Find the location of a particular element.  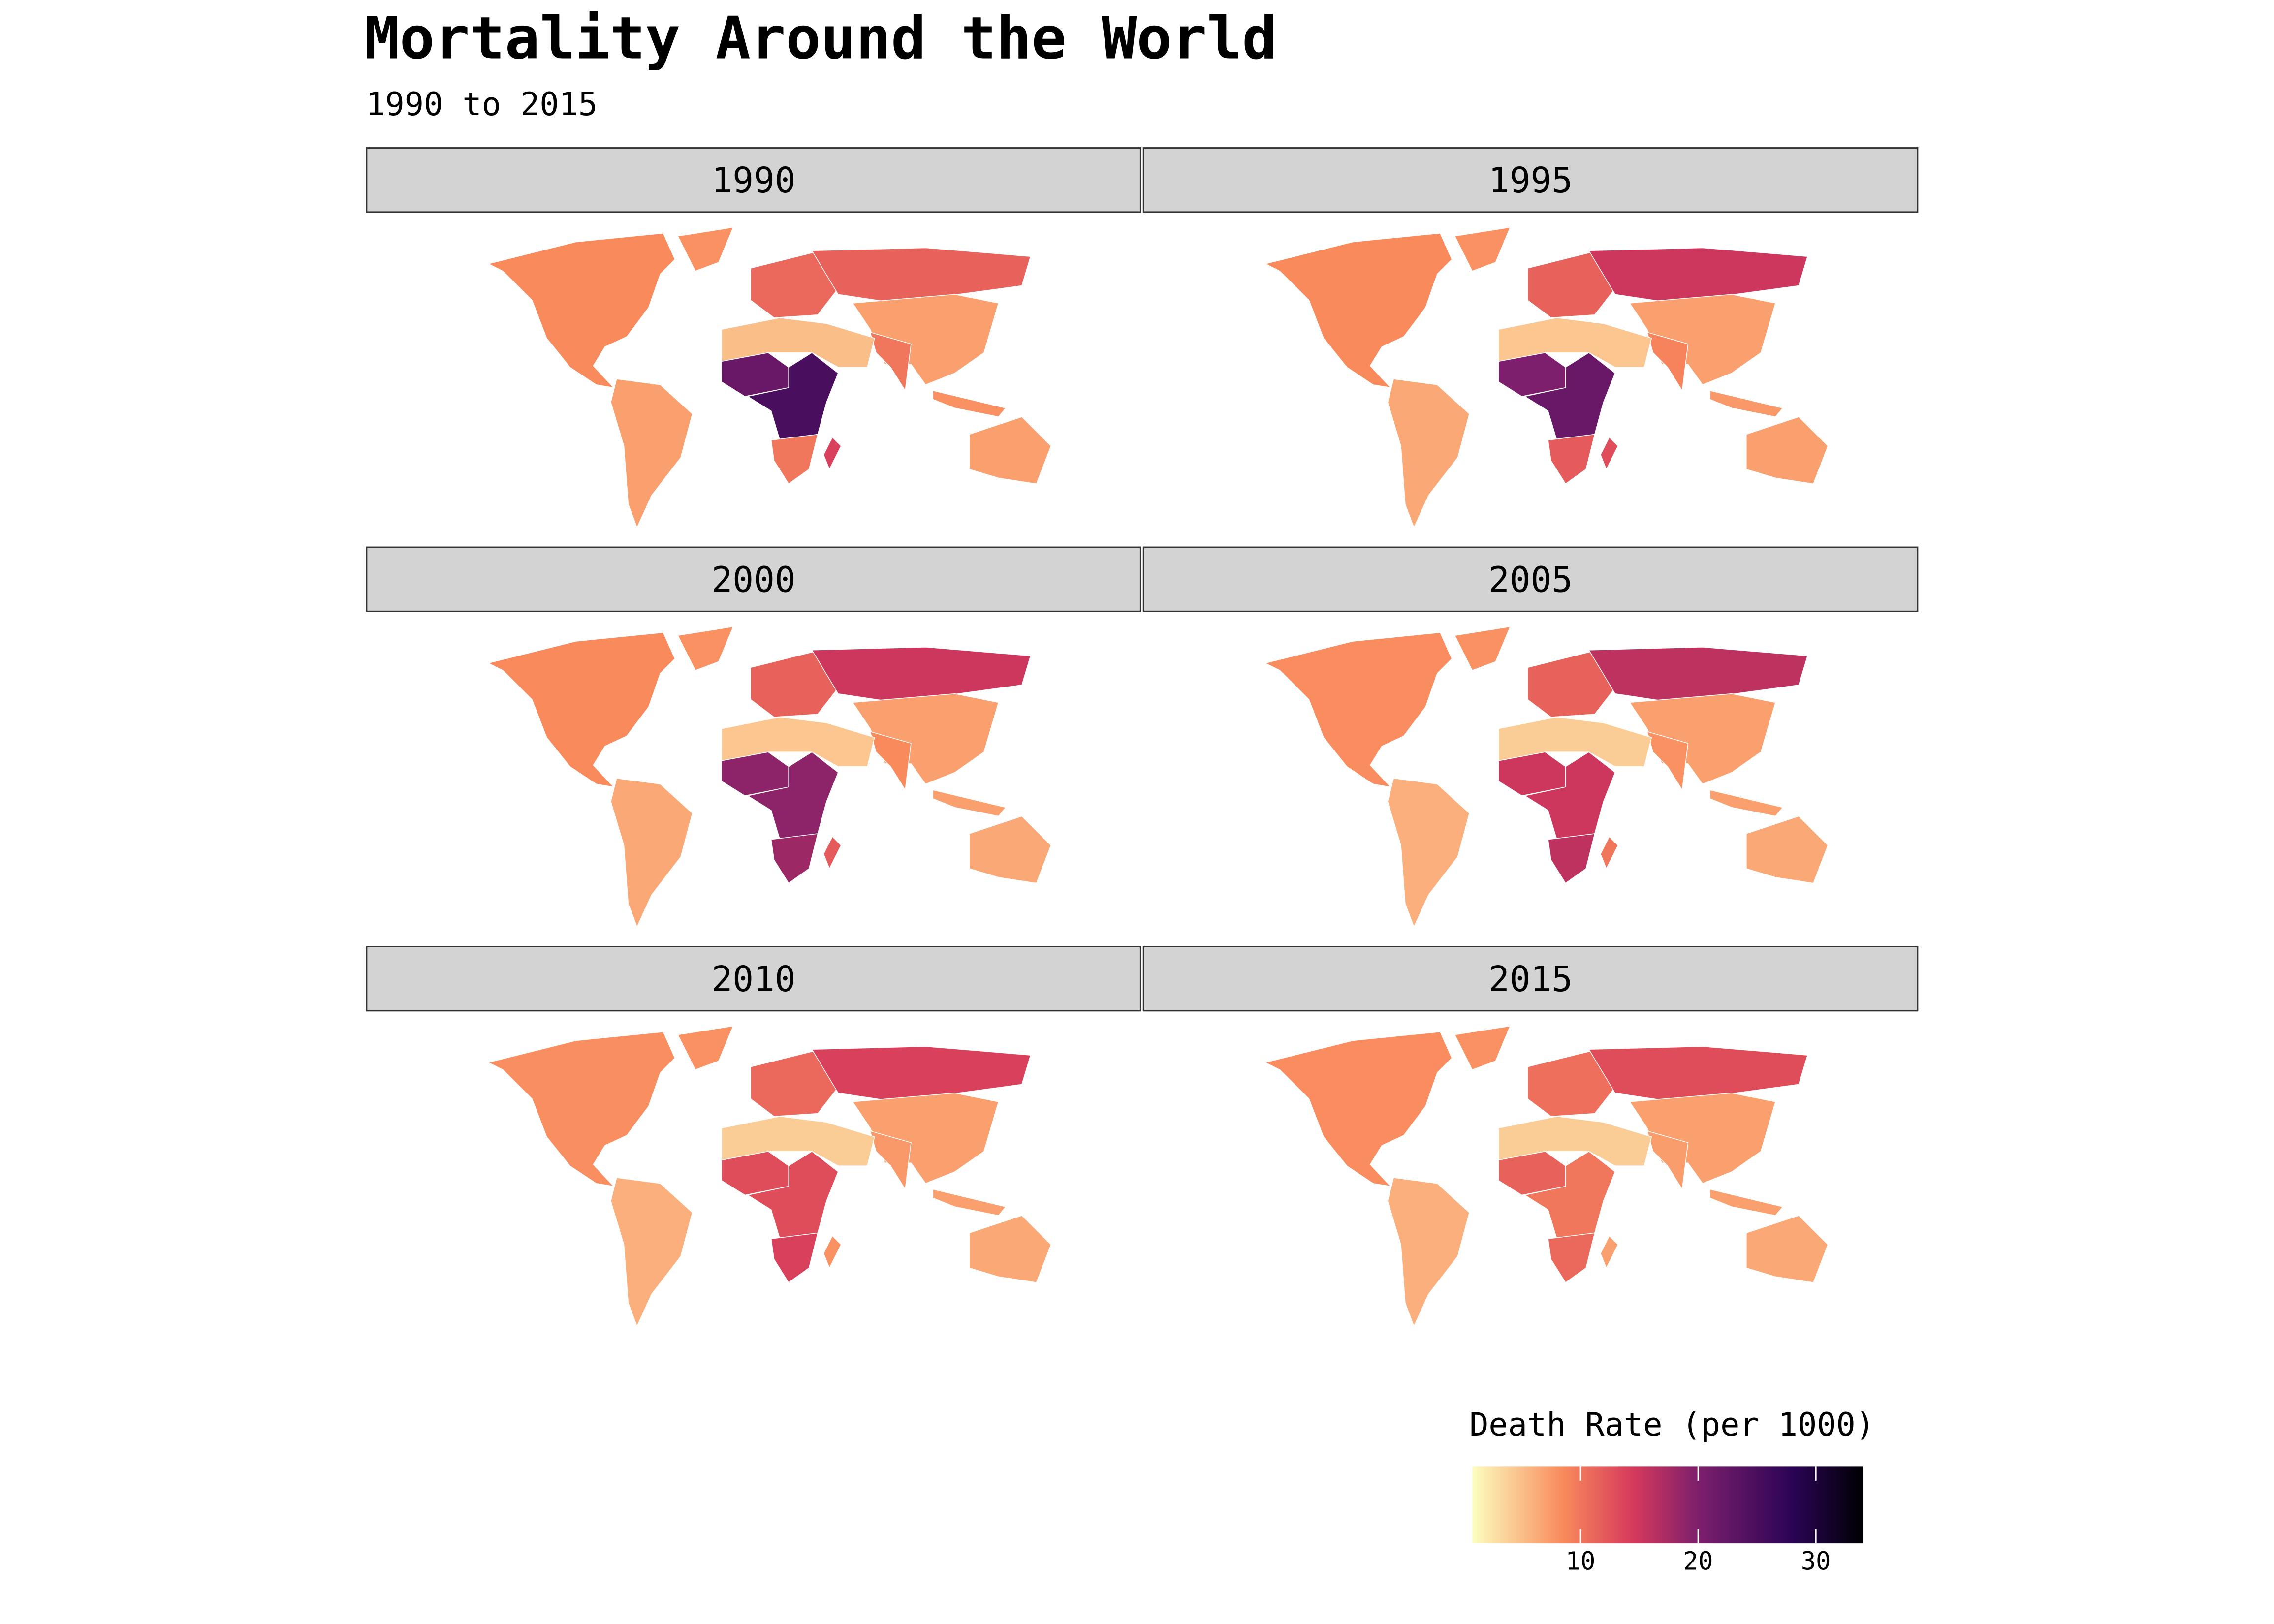

legend-tick-label: 30 is located at coordinates (1815, 1562).